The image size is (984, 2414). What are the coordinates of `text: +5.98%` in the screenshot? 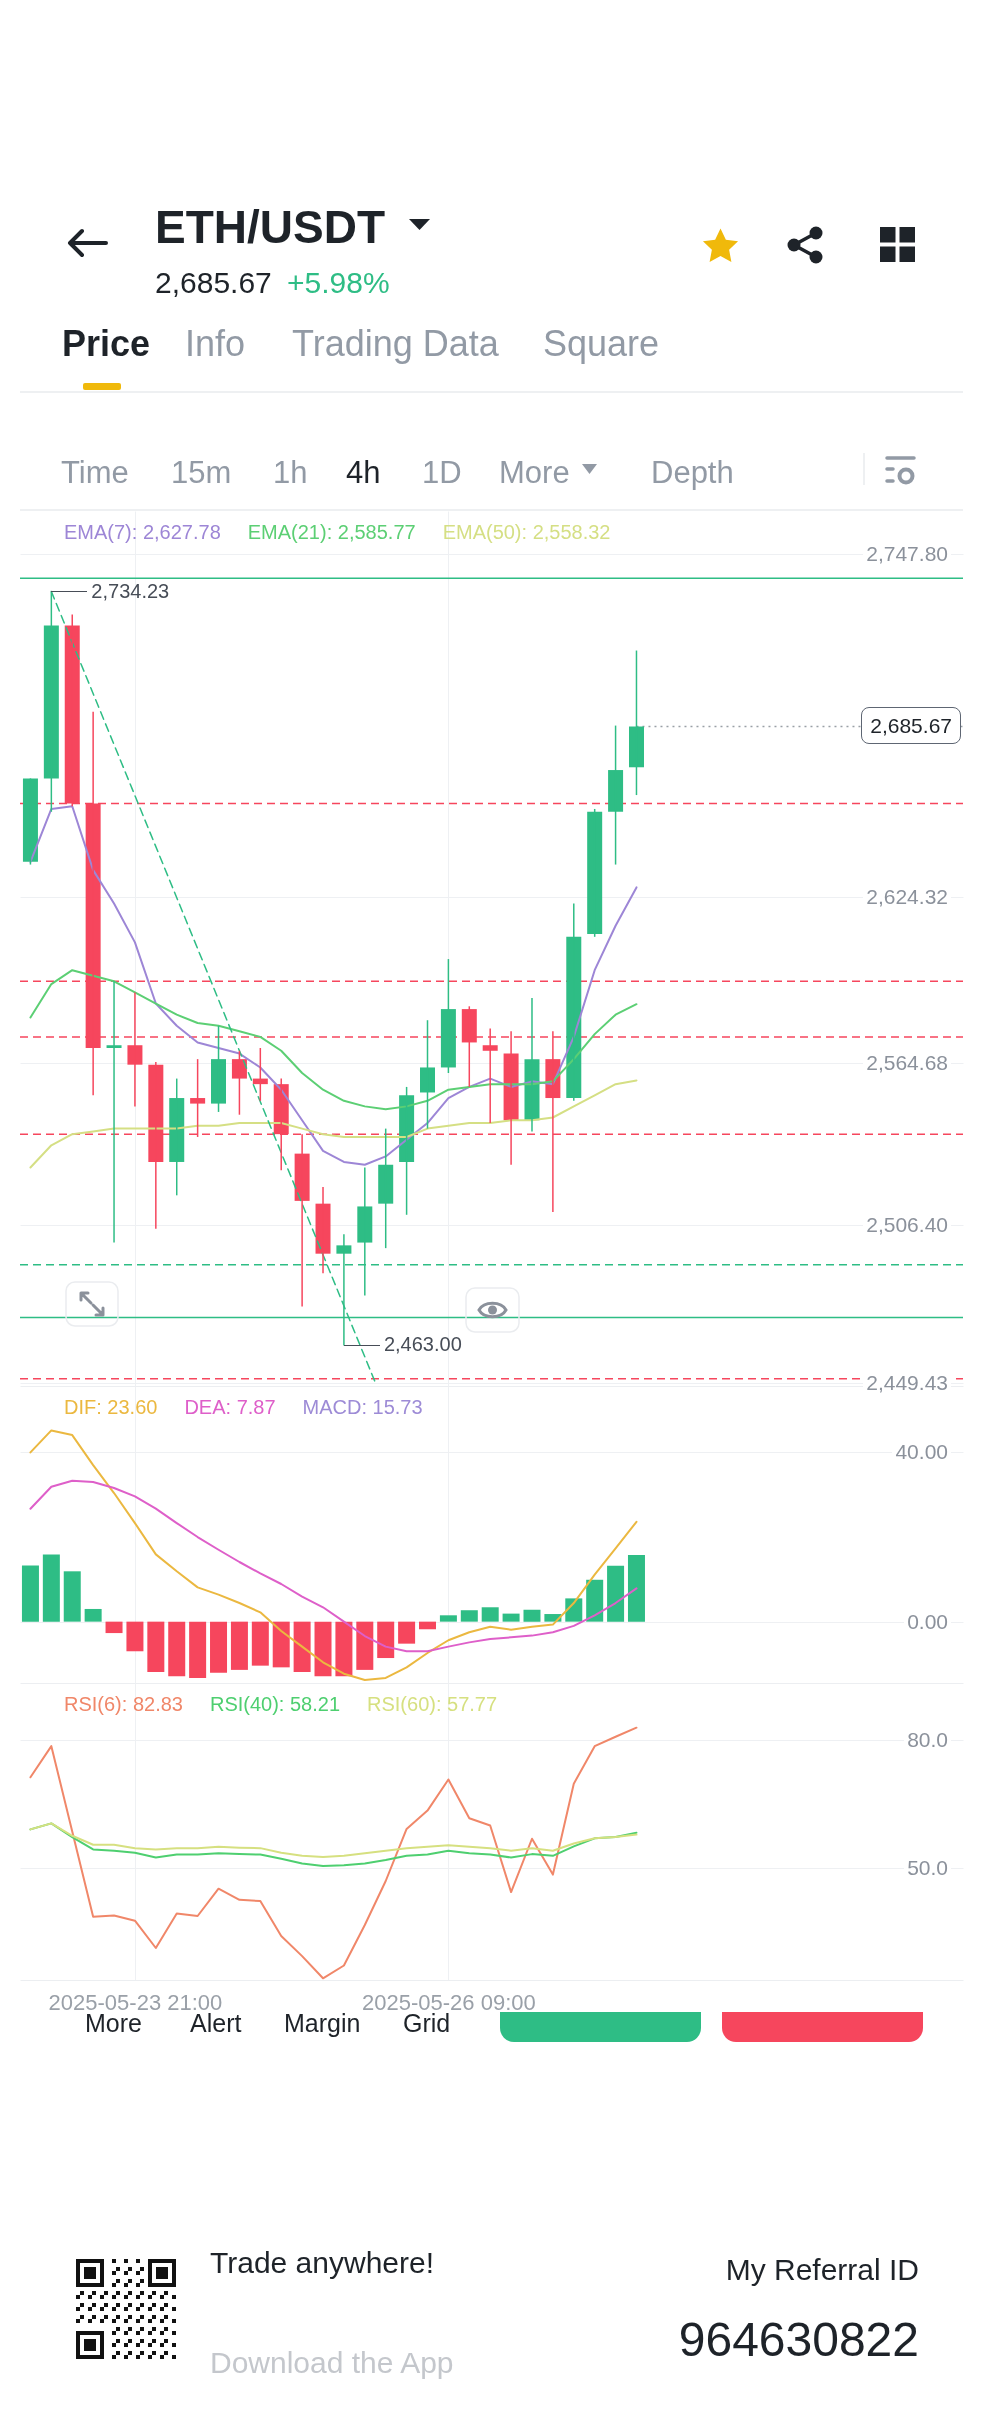 It's located at (338, 282).